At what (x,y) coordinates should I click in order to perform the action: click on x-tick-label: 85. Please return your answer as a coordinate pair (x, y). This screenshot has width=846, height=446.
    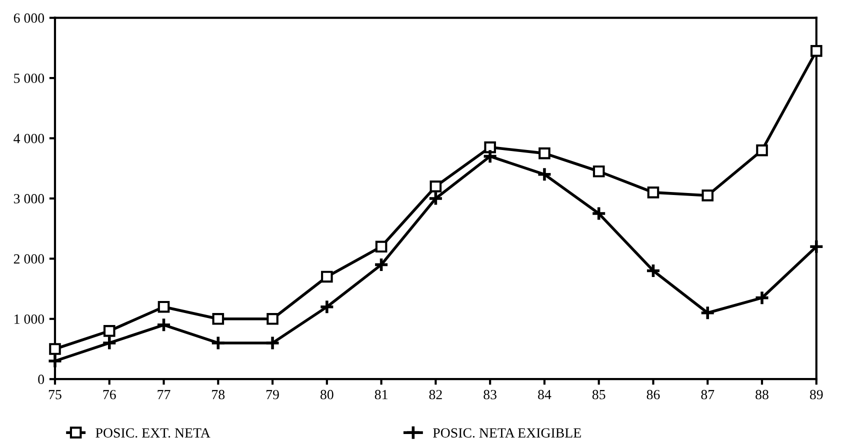
    Looking at the image, I should click on (599, 395).